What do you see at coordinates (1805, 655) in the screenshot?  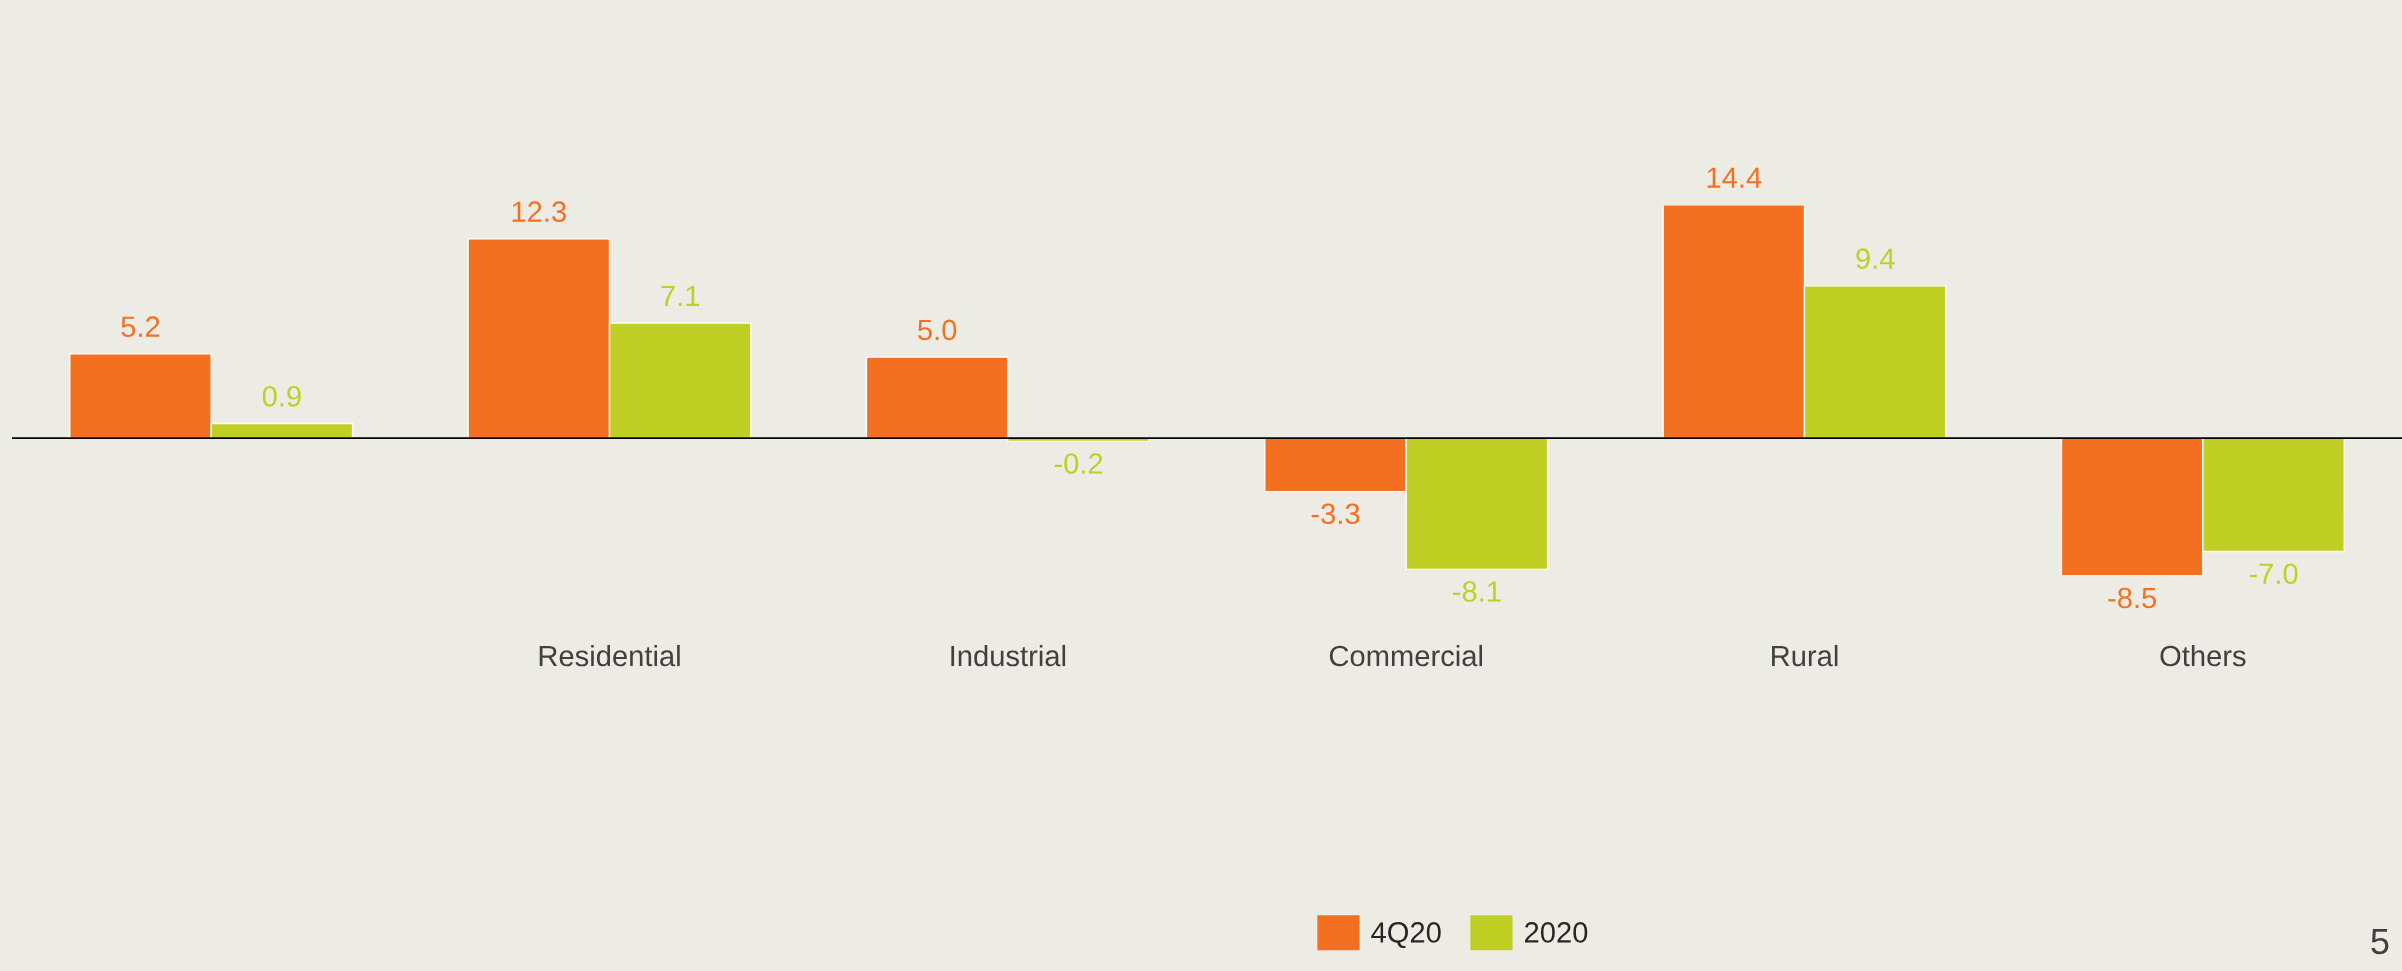 I see `x-tick-label: Rural` at bounding box center [1805, 655].